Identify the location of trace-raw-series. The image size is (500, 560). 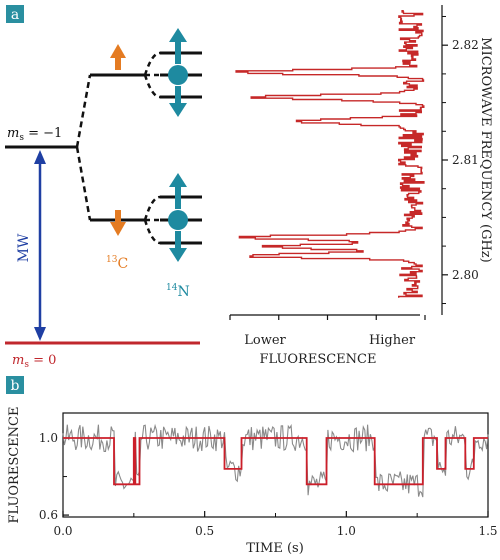
(275, 460).